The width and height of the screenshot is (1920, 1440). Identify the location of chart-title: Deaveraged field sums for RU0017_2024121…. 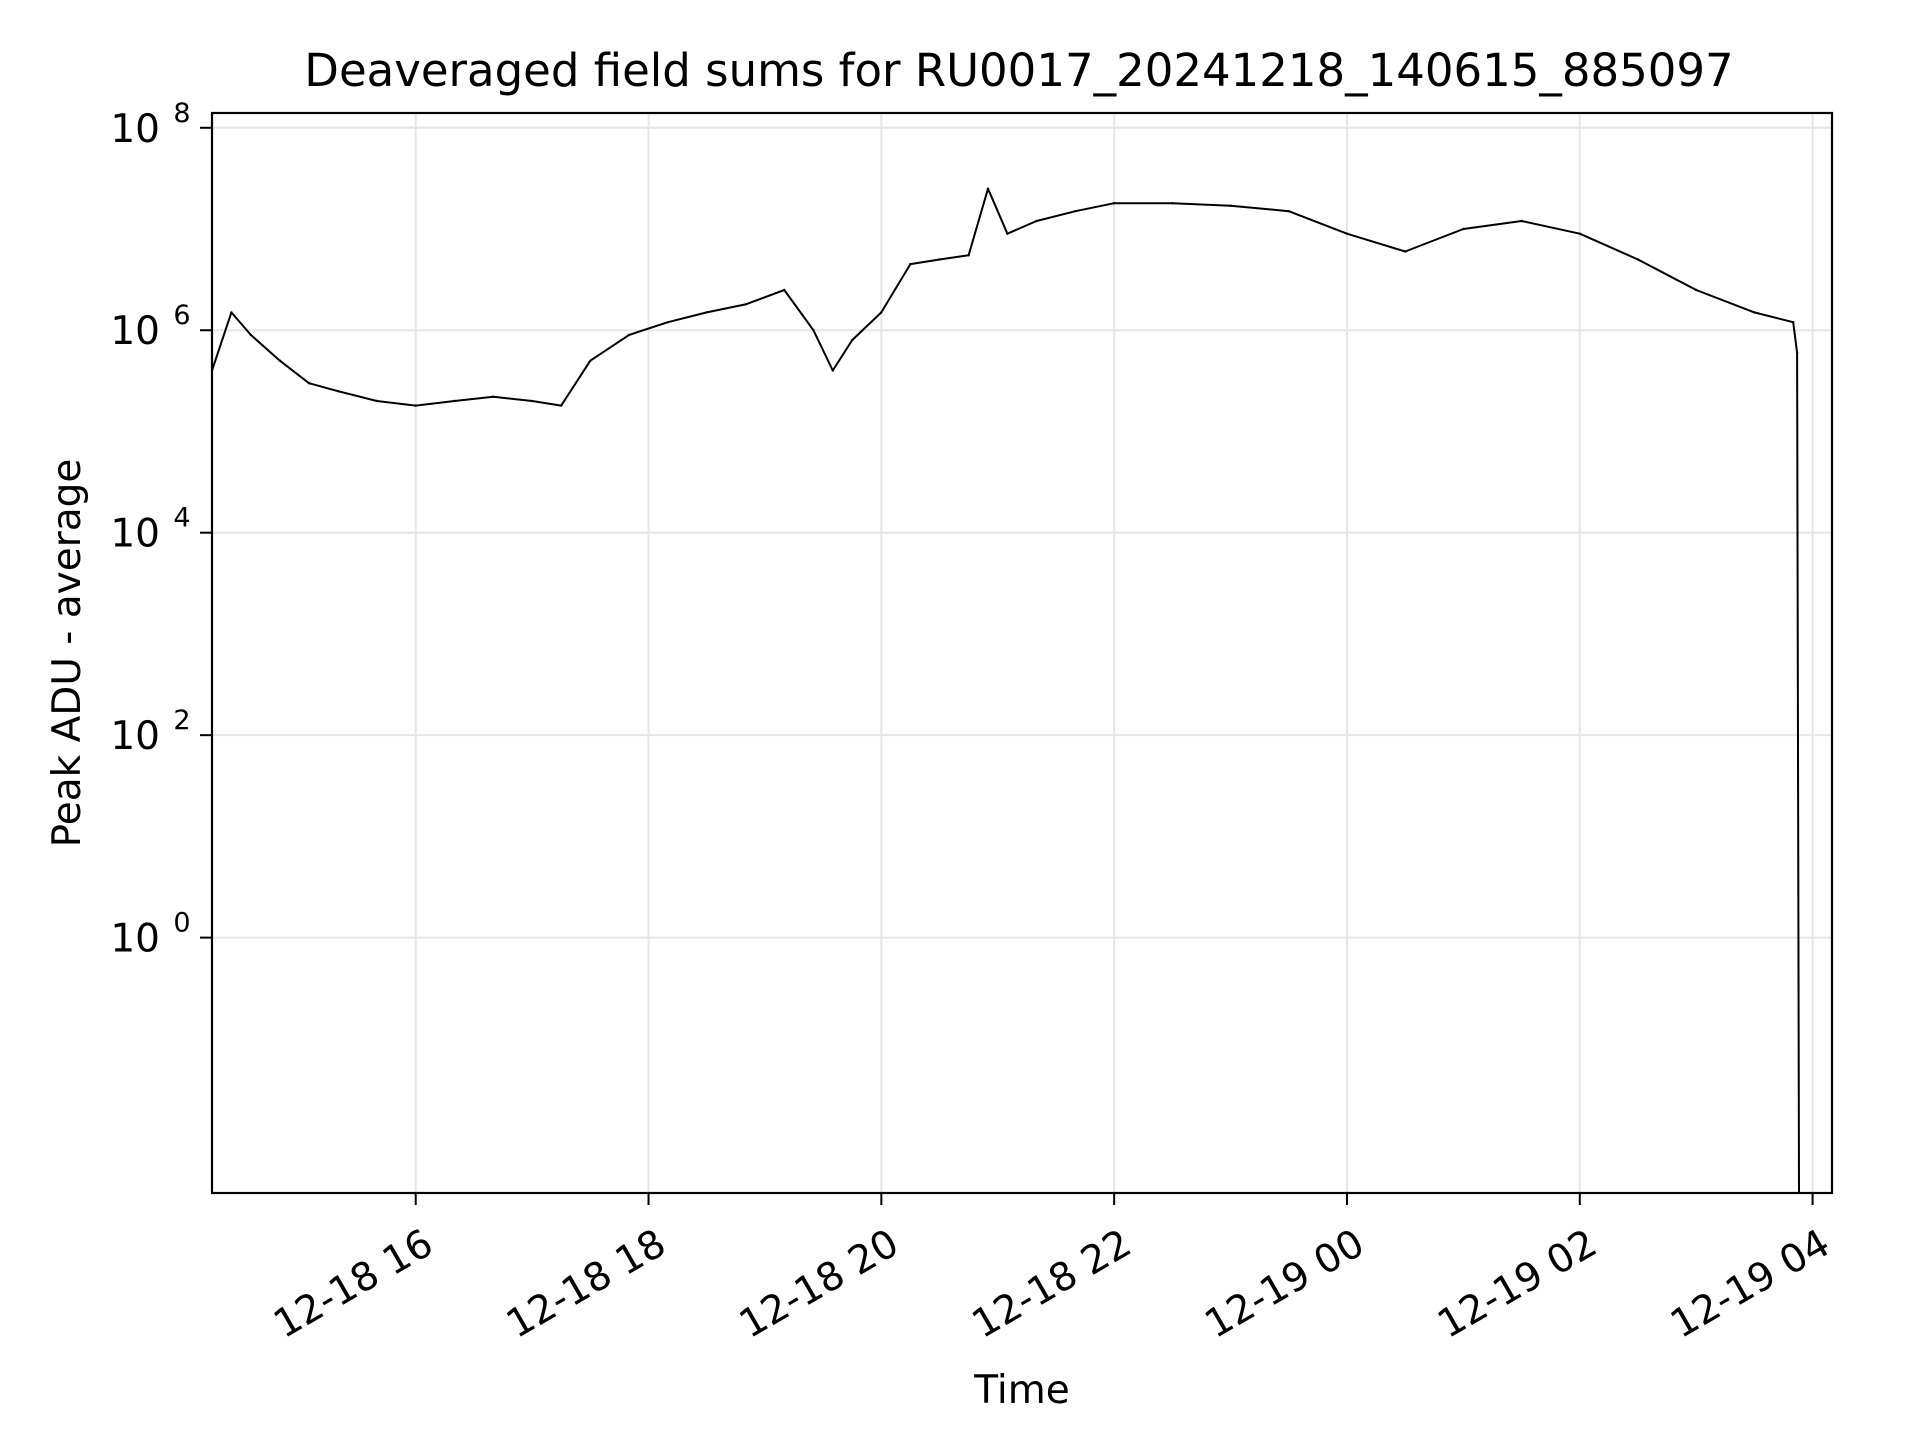
(1018, 70).